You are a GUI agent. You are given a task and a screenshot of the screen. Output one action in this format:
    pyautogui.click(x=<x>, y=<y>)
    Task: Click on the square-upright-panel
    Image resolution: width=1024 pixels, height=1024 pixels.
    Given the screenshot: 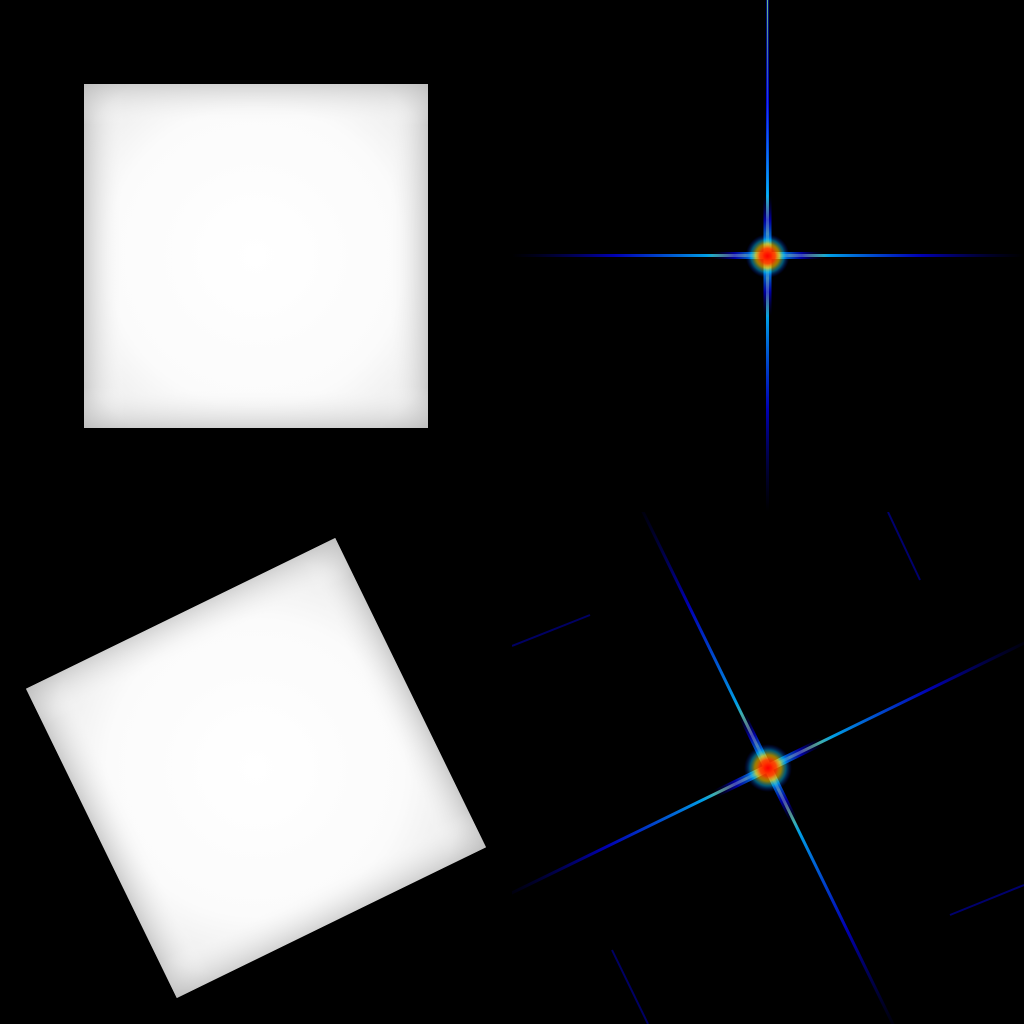 What is the action you would take?
    pyautogui.click(x=256, y=256)
    